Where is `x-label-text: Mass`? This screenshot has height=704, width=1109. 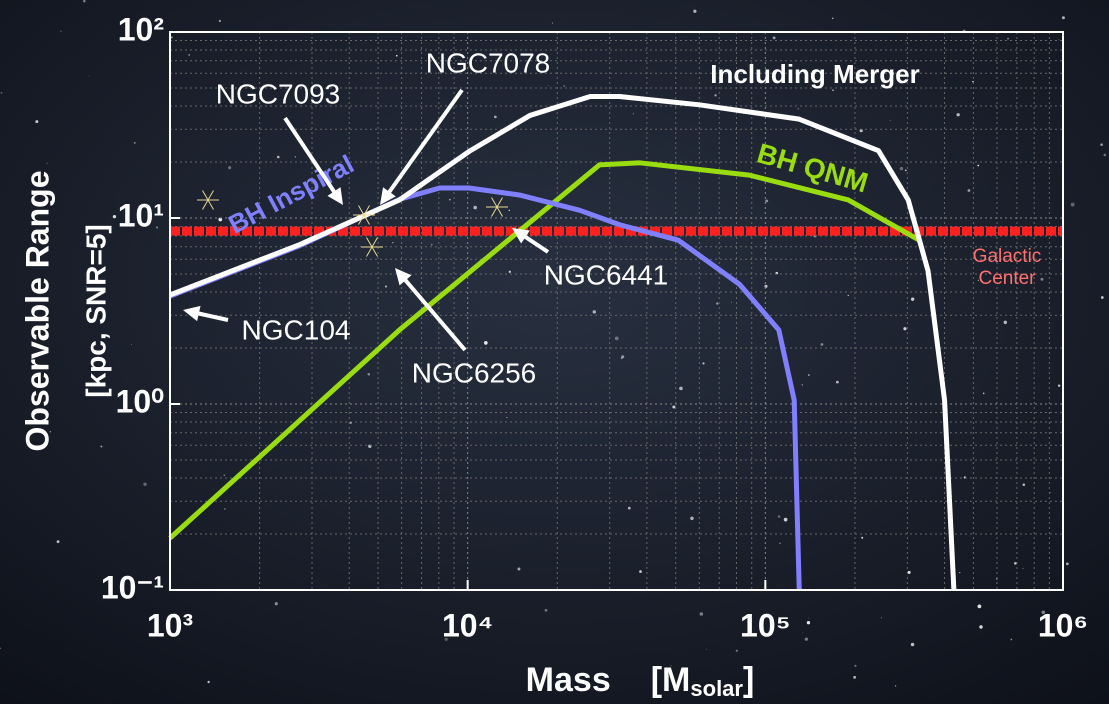
x-label-text: Mass is located at coordinates (568, 680).